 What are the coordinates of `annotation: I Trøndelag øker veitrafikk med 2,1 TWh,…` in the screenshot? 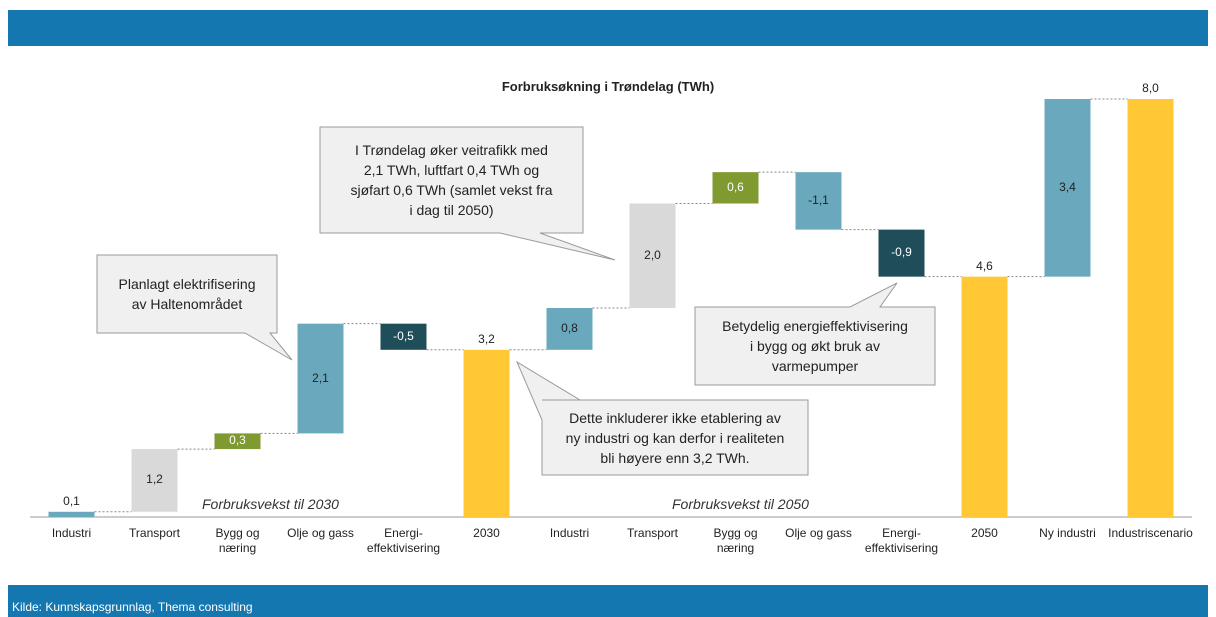 It's located at (451, 180).